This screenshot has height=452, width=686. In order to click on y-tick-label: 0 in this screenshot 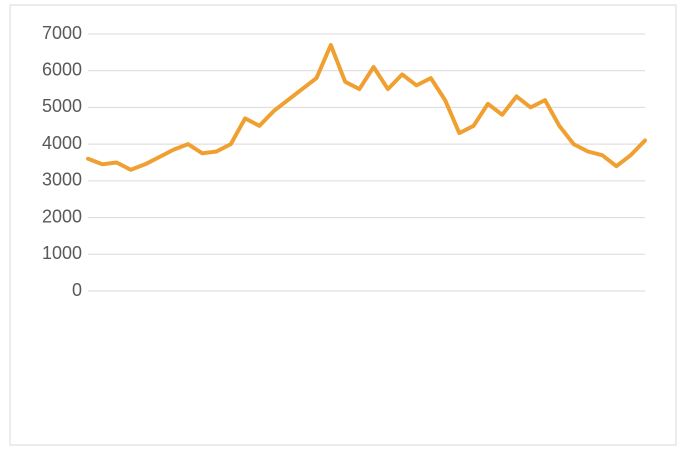, I will do `click(77, 290)`.